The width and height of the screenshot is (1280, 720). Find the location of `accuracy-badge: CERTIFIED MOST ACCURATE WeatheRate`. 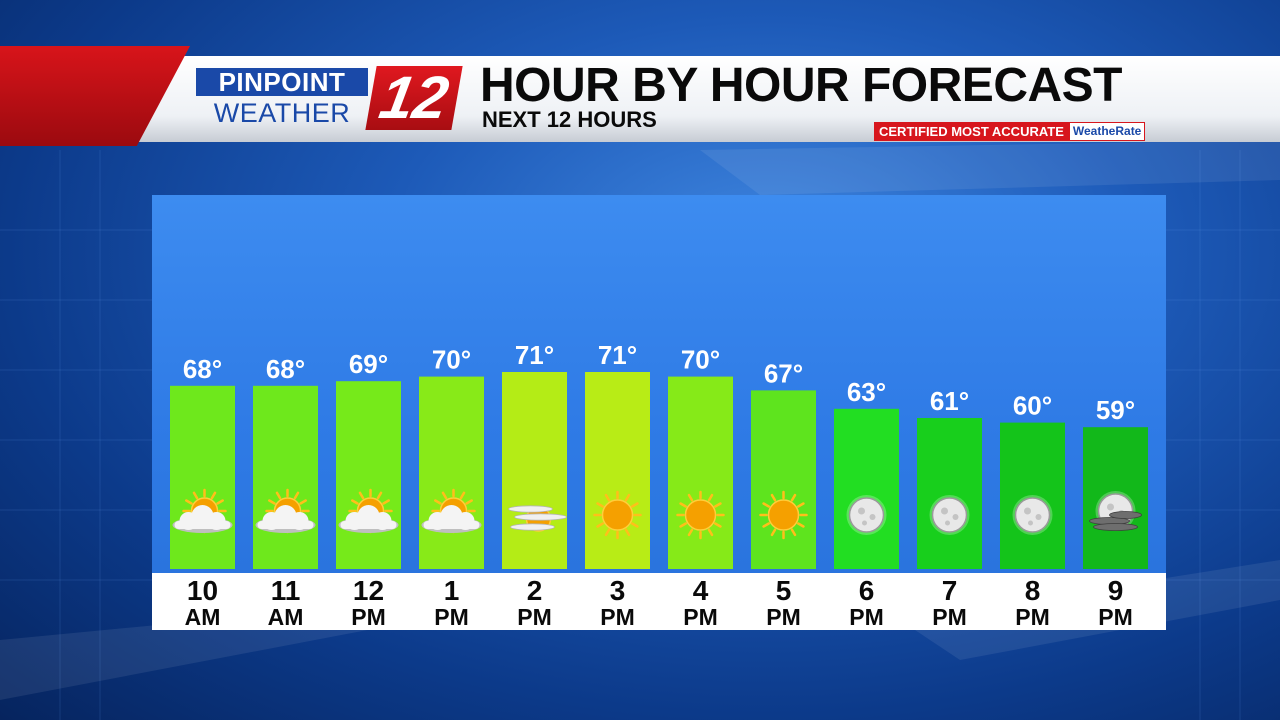

accuracy-badge: CERTIFIED MOST ACCURATE WeatheRate is located at coordinates (1010, 131).